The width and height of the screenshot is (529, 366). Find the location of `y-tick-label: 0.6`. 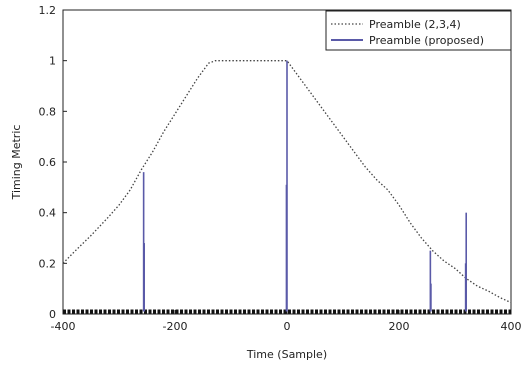

y-tick-label: 0.6 is located at coordinates (48, 162).